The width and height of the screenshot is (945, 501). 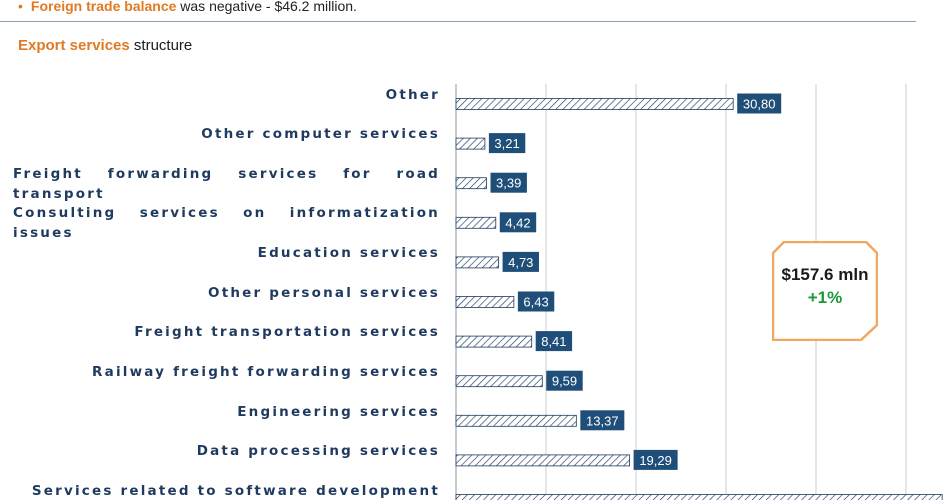 What do you see at coordinates (161, 45) in the screenshot?
I see `section-title-rest: structure` at bounding box center [161, 45].